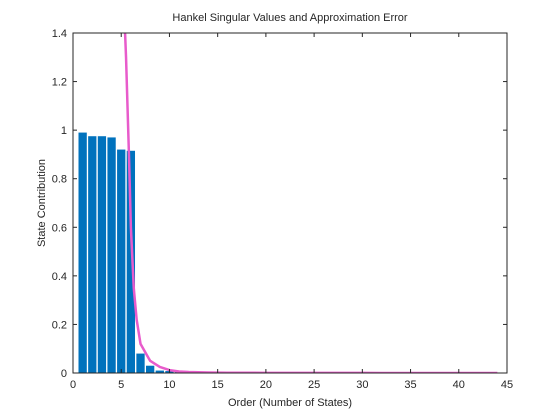 Image resolution: width=560 pixels, height=420 pixels. I want to click on y-tick-label: 1.2, so click(59, 83).